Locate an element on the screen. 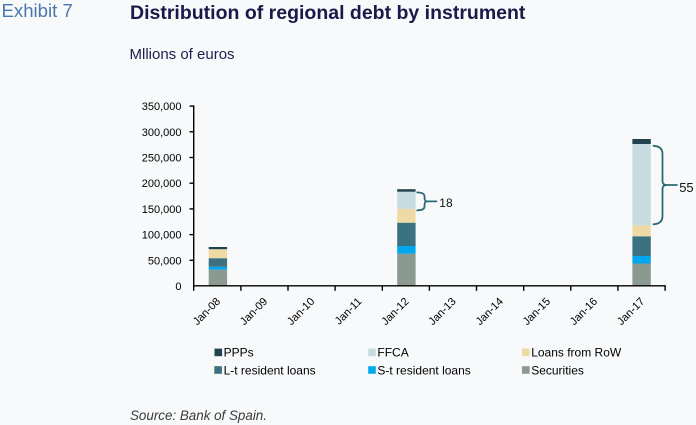  svg-text: Jan-13 is located at coordinates (442, 312).